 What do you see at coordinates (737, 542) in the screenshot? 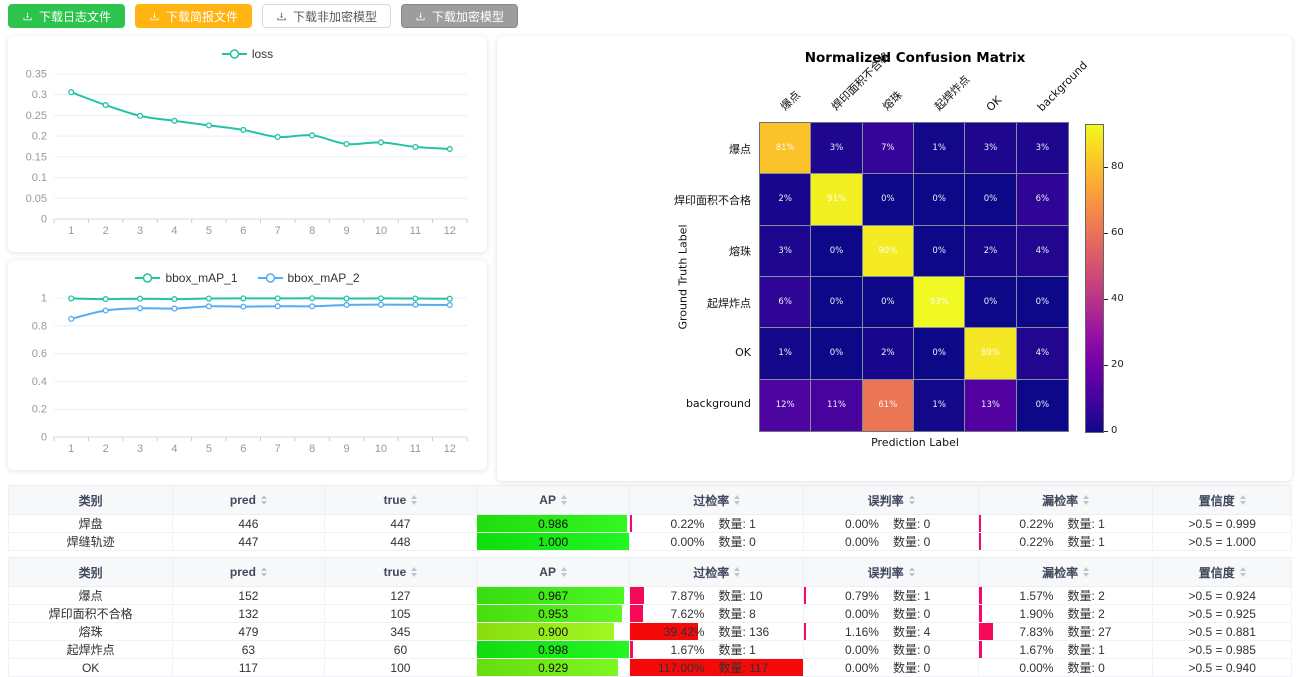
I see `overdetect-count: 数量: 0` at bounding box center [737, 542].